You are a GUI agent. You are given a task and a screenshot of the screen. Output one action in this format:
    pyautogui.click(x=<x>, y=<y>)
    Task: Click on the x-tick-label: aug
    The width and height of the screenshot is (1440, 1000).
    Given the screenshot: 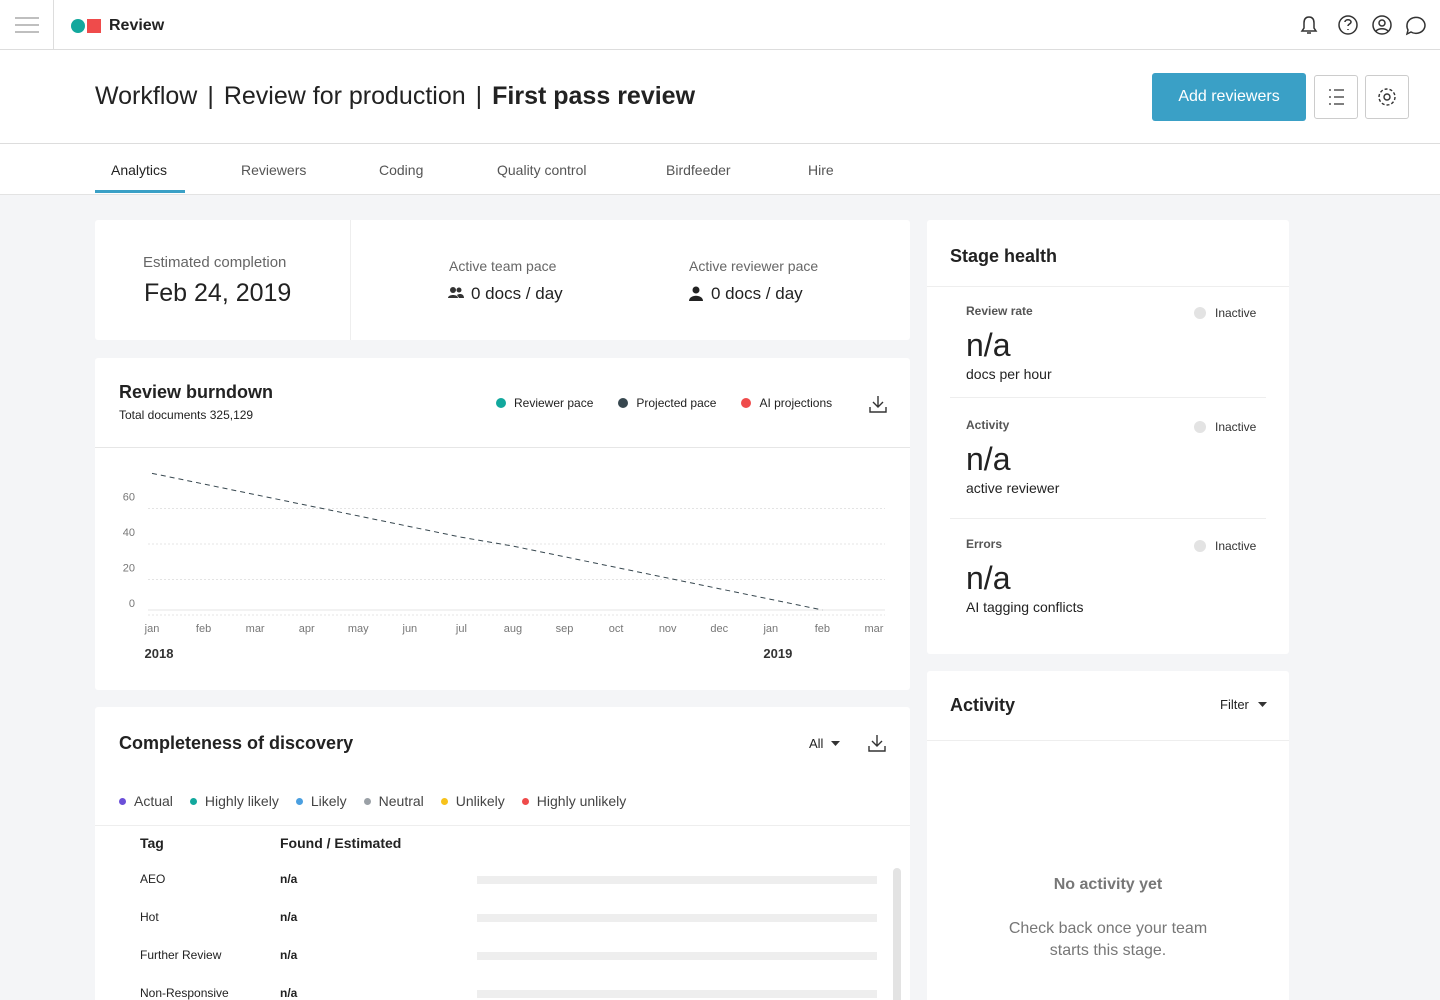 What is the action you would take?
    pyautogui.click(x=513, y=629)
    